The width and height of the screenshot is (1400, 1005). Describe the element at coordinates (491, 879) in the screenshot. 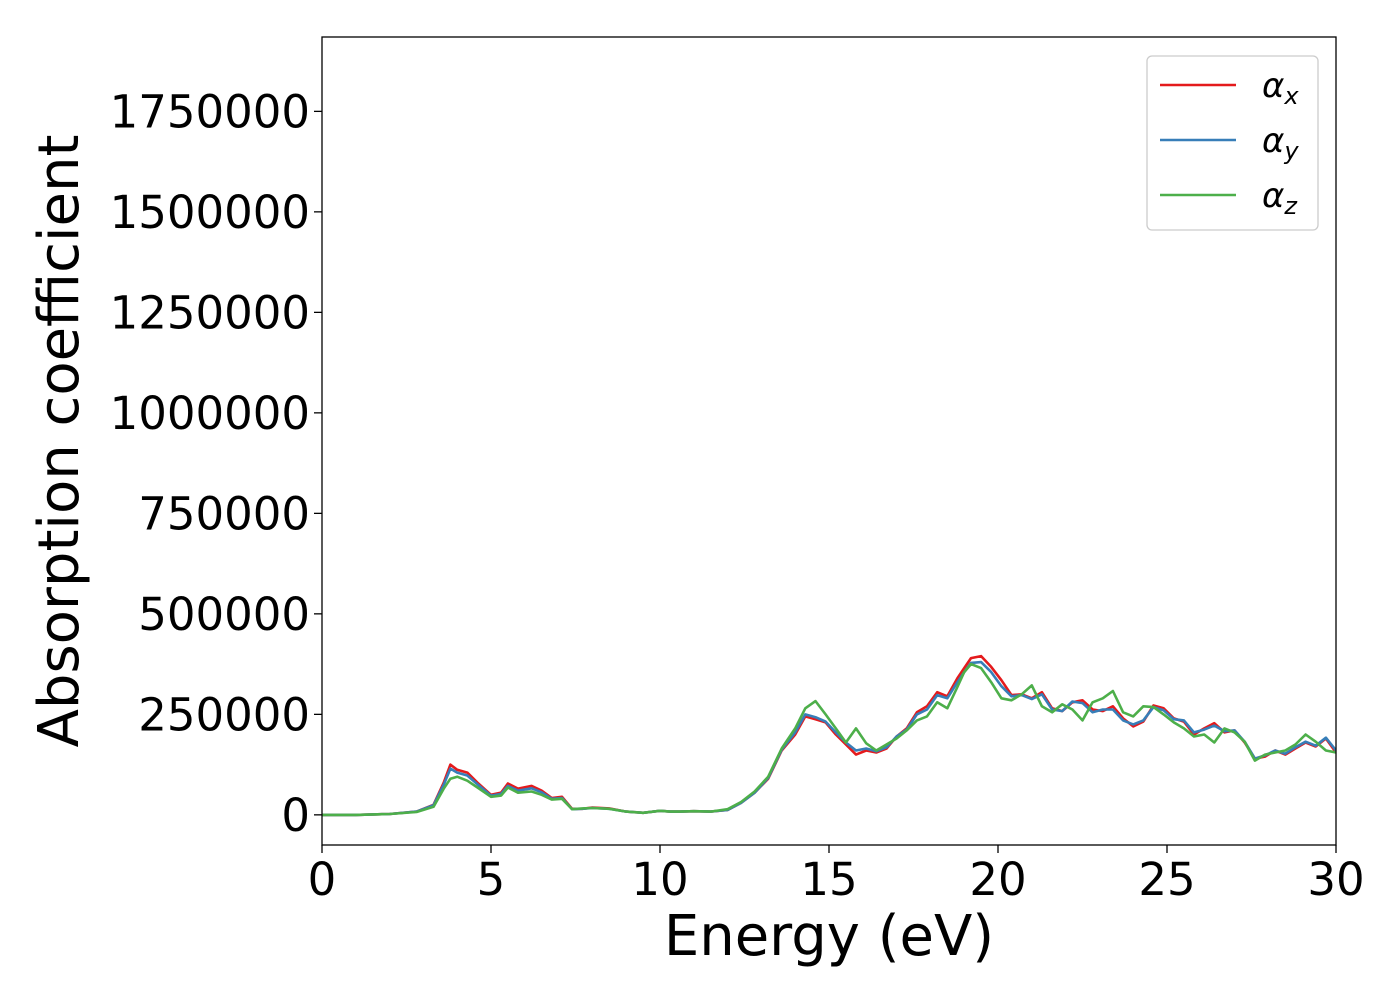

I see `x-tick-label: 5` at that location.